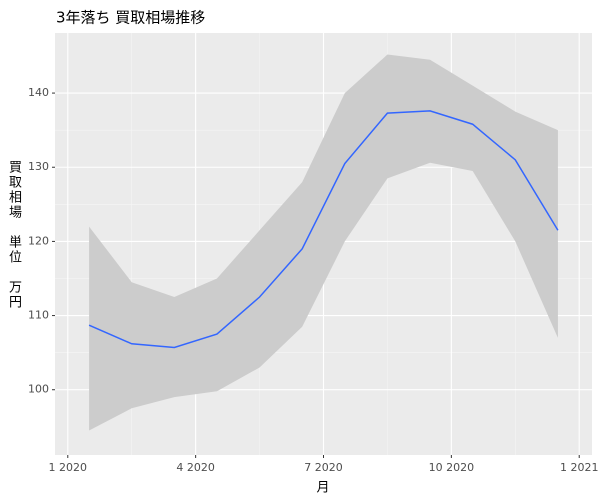 This screenshot has width=600, height=500. Describe the element at coordinates (38, 389) in the screenshot. I see `y-tick-label: 100` at that location.